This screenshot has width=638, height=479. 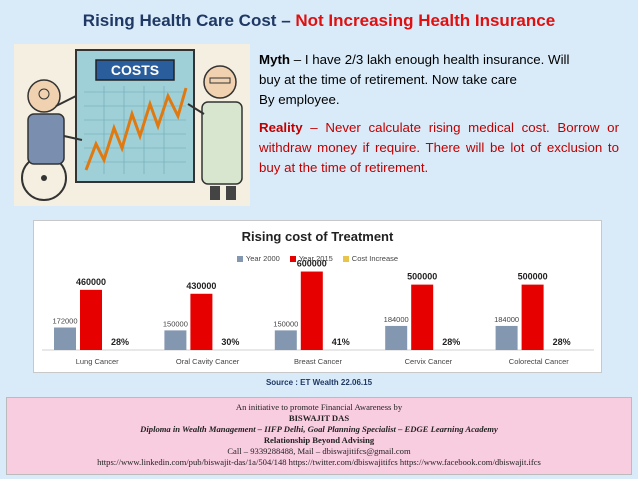 What do you see at coordinates (319, 440) in the screenshot?
I see `footer-tagline: Relationship Beyond Advising` at bounding box center [319, 440].